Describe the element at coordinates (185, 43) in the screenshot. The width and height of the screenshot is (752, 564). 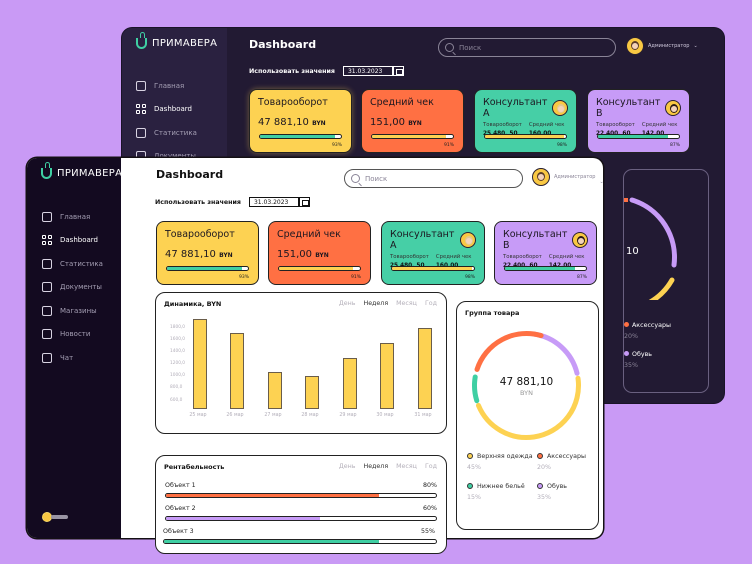
I see `brand-name: ПРИМАВЕРА` at that location.